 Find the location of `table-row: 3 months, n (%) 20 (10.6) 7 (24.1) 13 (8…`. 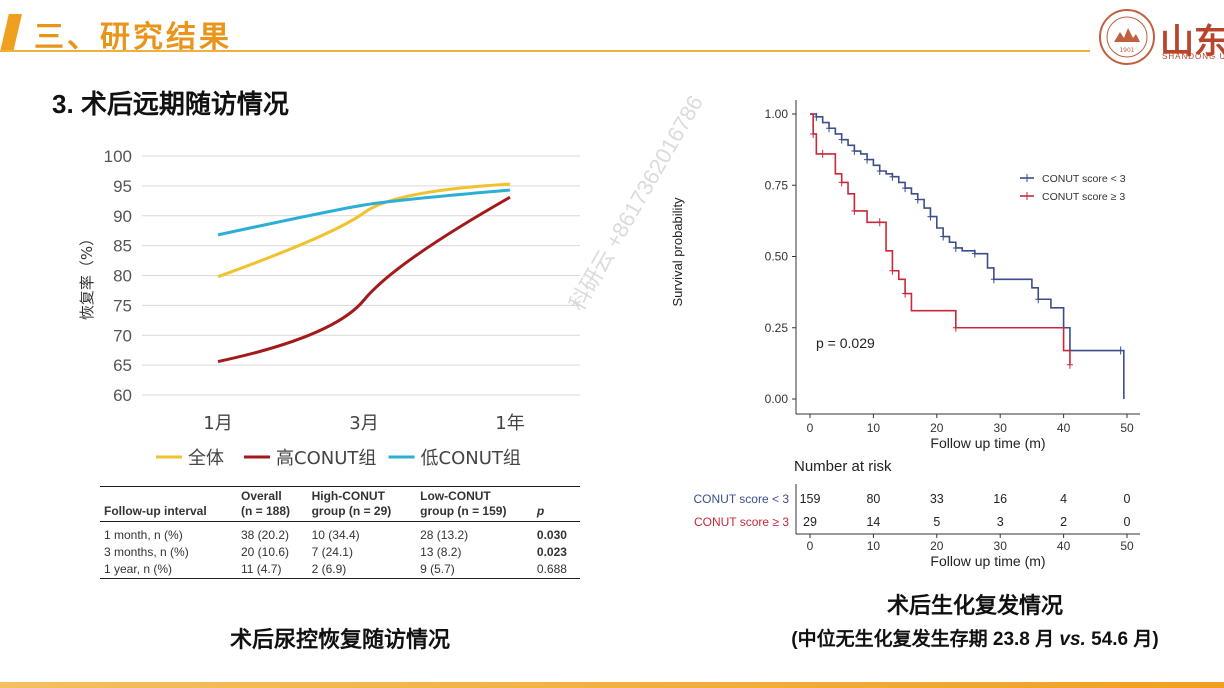

table-row: 3 months, n (%) 20 (10.6) 7 (24.1) 13 (8… is located at coordinates (340, 552).